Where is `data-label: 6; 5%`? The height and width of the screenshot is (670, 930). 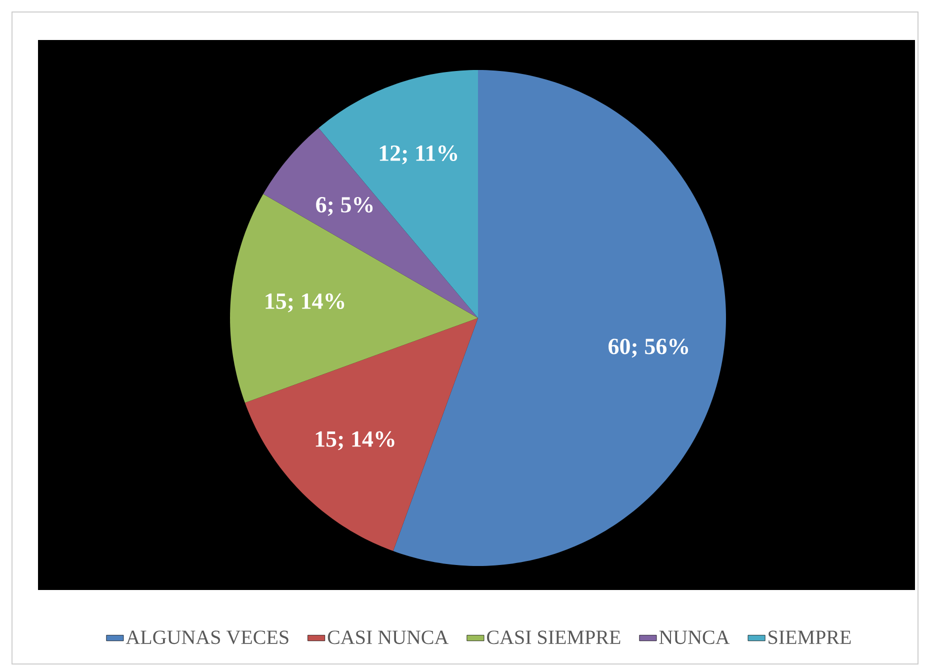 data-label: 6; 5% is located at coordinates (344, 206).